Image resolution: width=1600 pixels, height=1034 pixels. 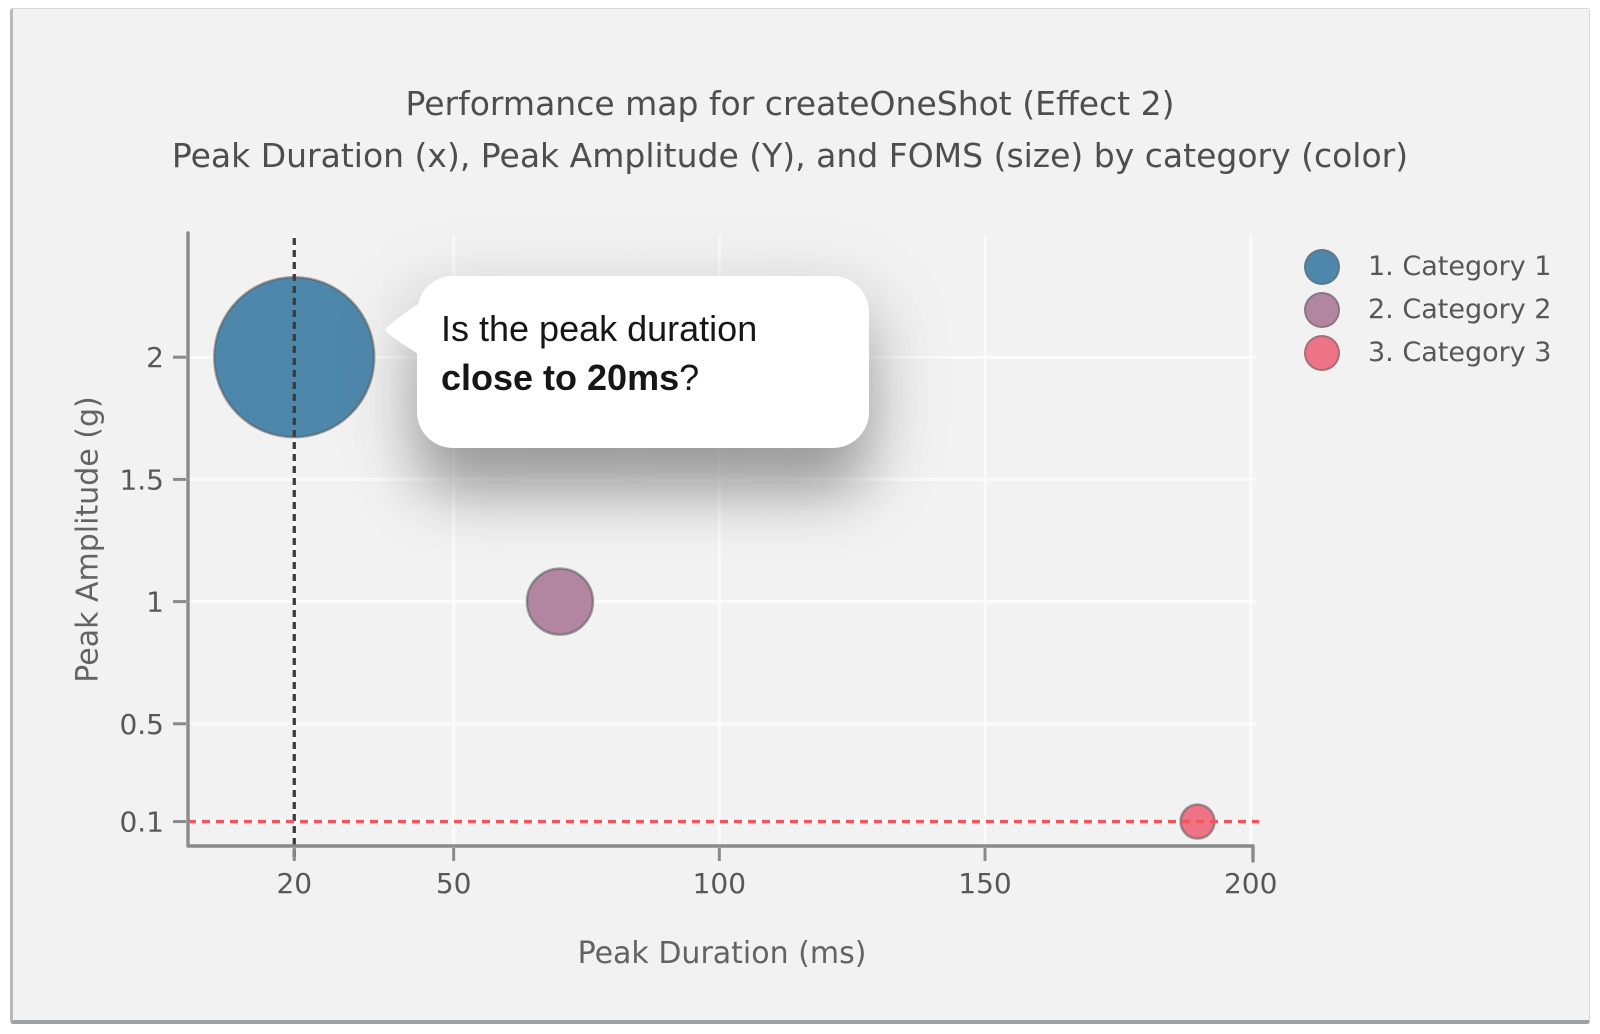 I want to click on x-tick-label: 150, so click(x=984, y=883).